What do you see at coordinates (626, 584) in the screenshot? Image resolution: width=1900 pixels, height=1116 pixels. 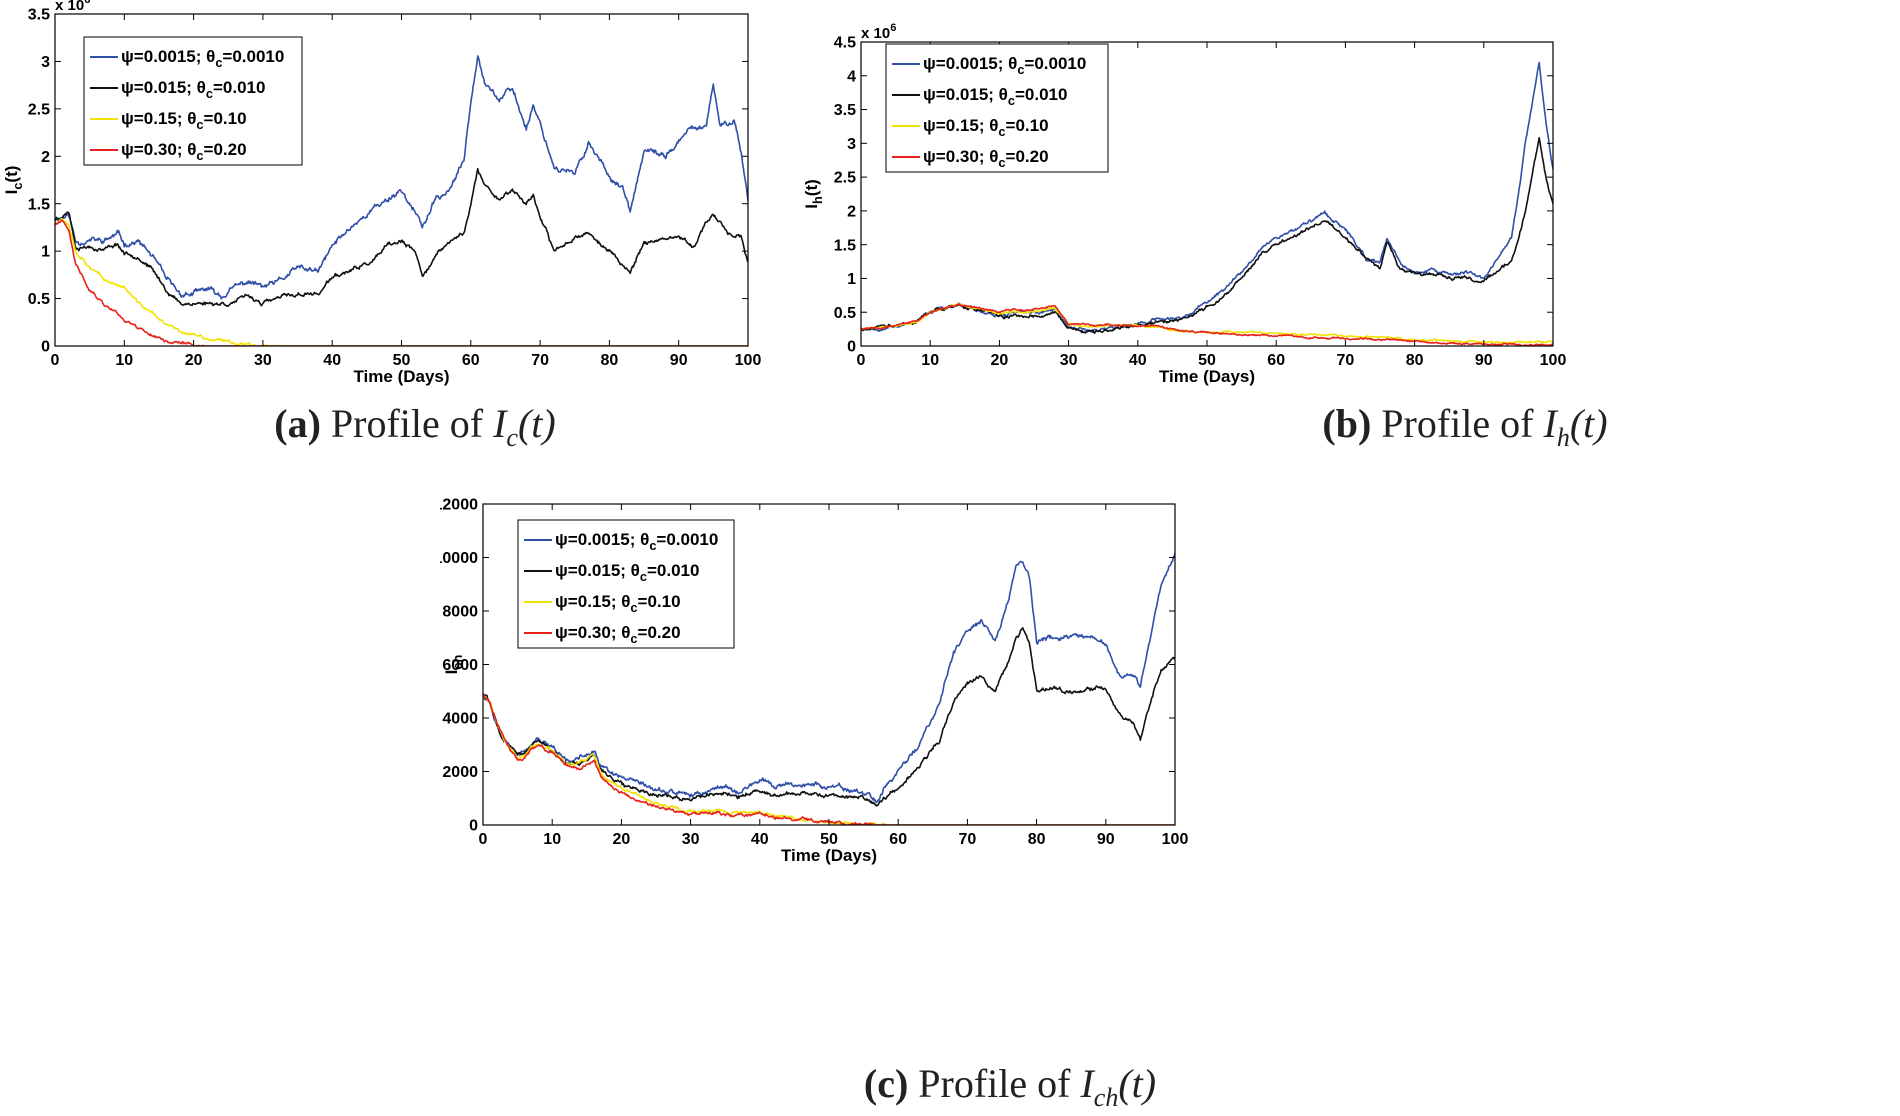 I see `legend-box` at bounding box center [626, 584].